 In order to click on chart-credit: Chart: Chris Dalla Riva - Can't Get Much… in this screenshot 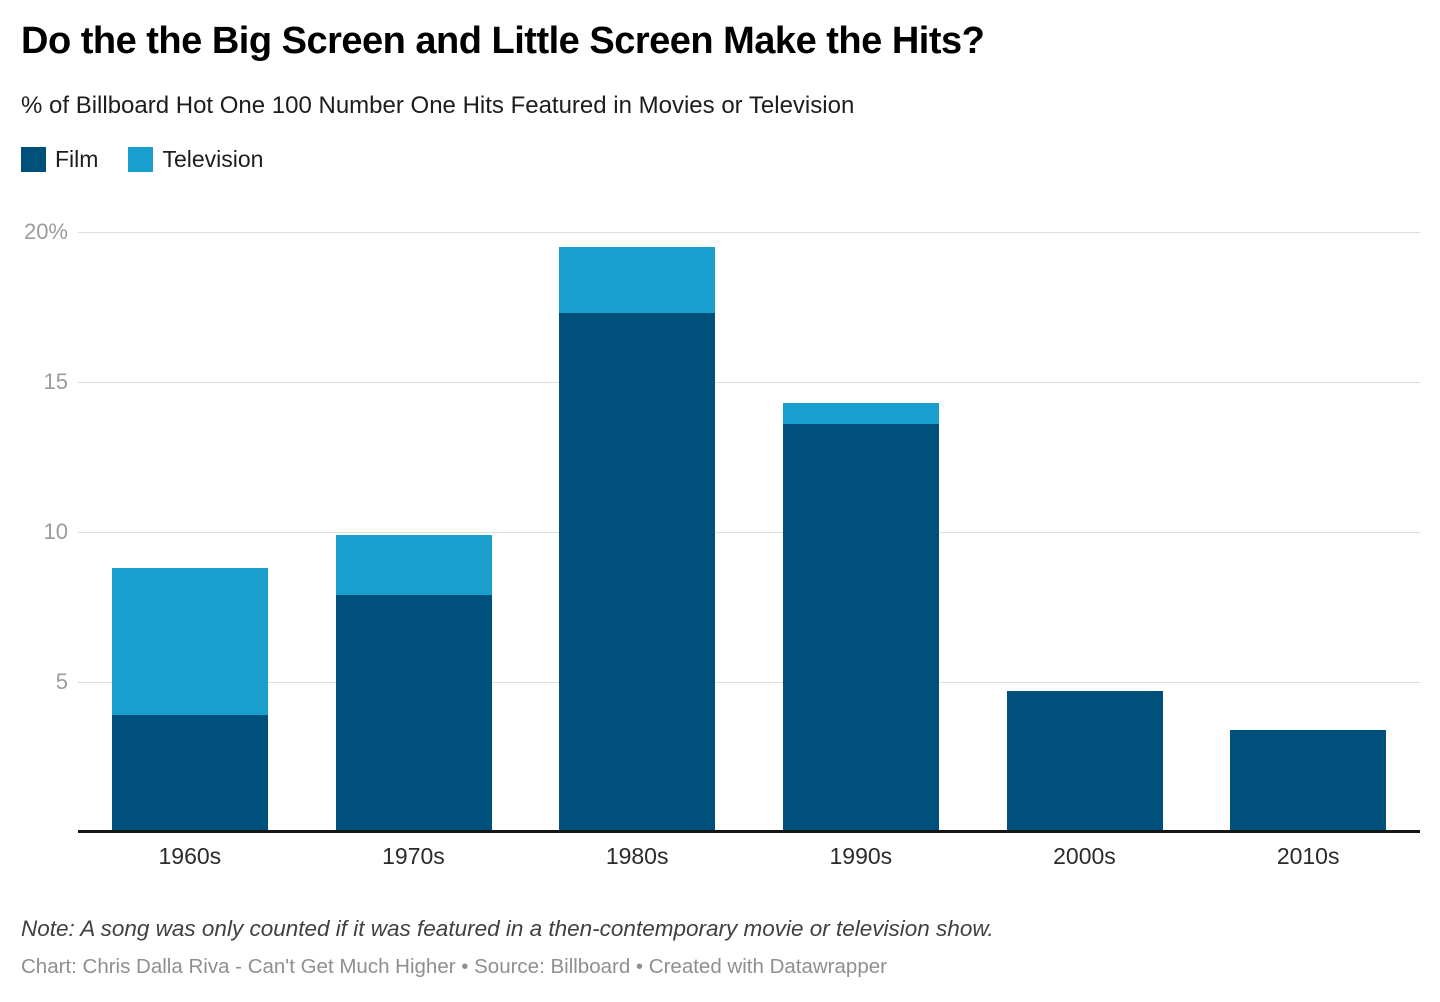, I will do `click(454, 966)`.